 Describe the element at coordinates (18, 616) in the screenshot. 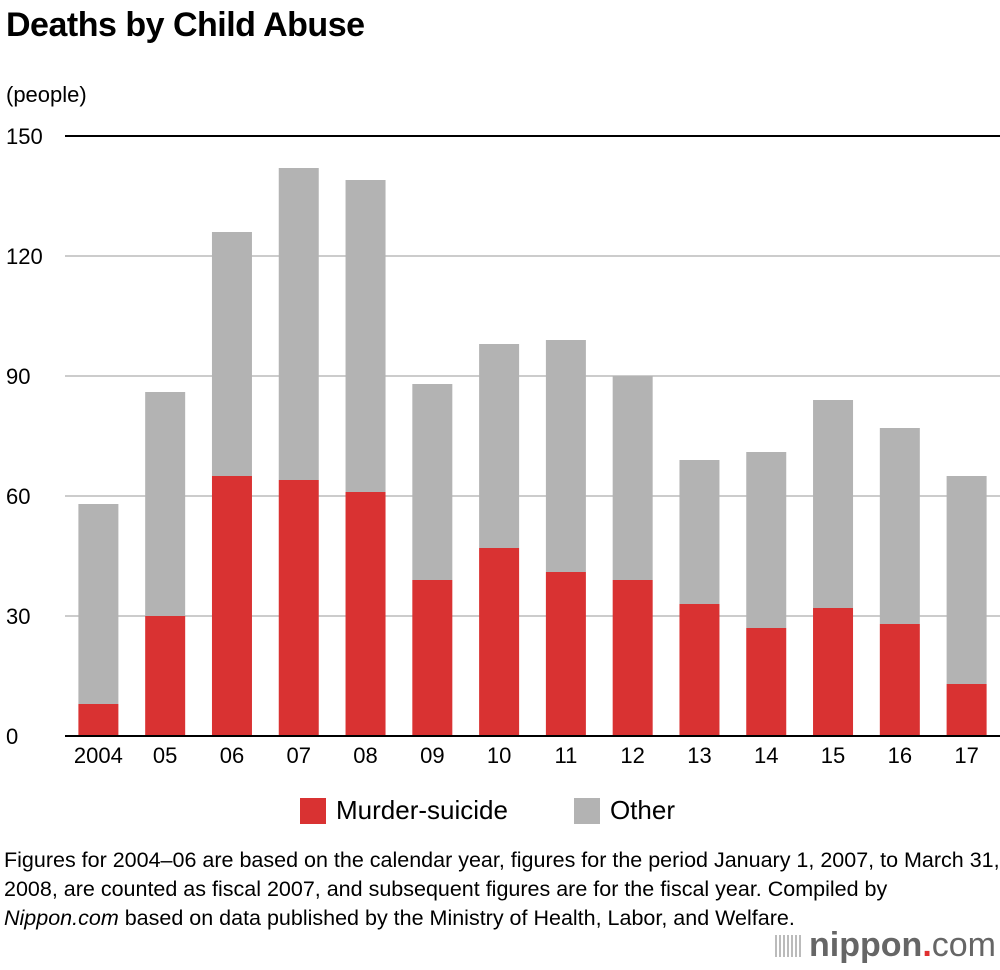

I see `y-tick-label: 30` at that location.